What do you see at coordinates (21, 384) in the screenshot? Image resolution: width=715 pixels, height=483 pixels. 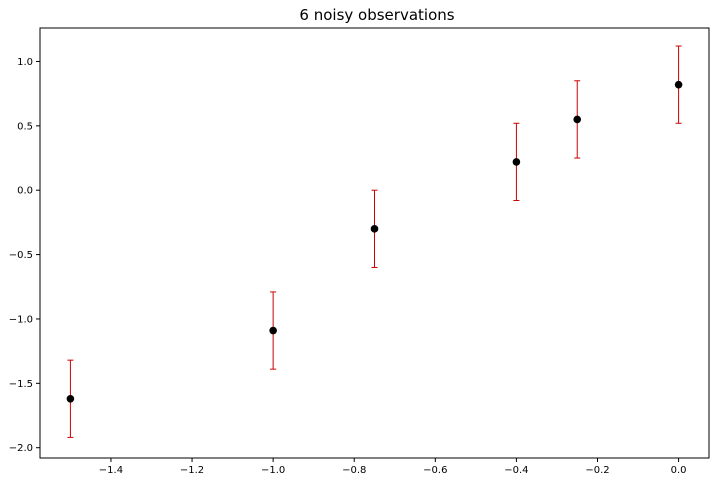 I see `y-tick-label: −1.5` at bounding box center [21, 384].